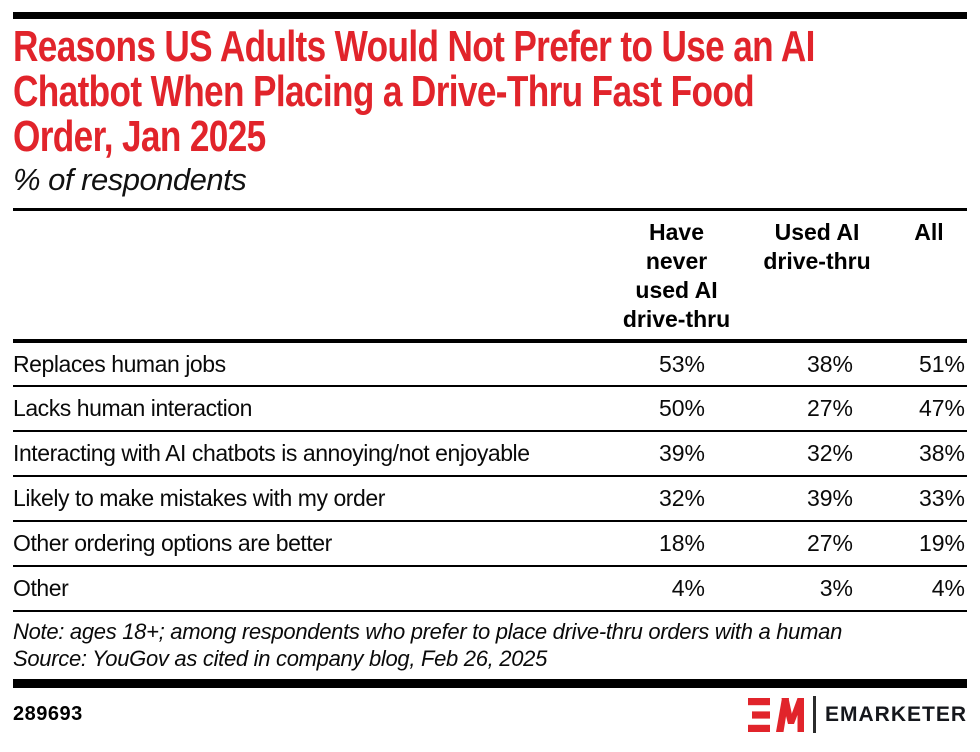 Image resolution: width=980 pixels, height=752 pixels. I want to click on value-used: 39%, so click(817, 499).